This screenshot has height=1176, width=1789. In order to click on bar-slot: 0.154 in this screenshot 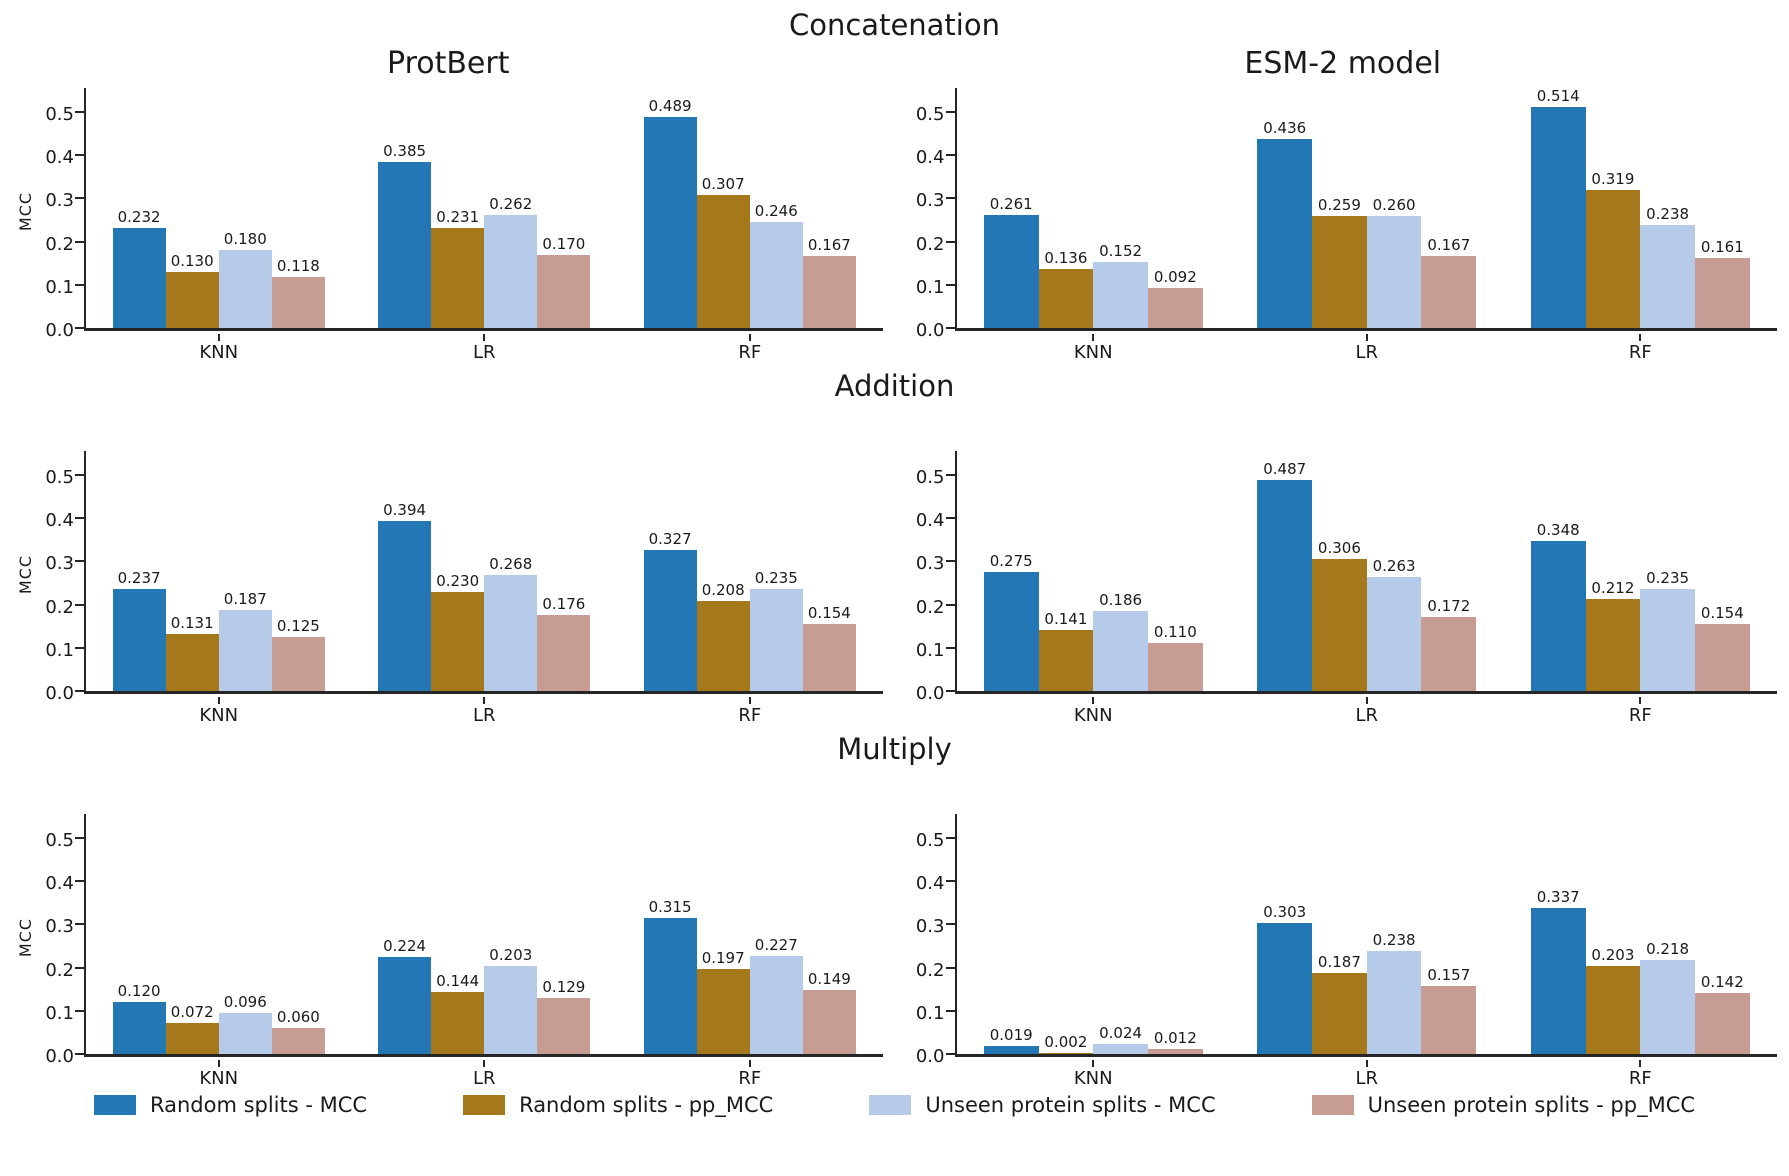, I will do `click(1722, 571)`.